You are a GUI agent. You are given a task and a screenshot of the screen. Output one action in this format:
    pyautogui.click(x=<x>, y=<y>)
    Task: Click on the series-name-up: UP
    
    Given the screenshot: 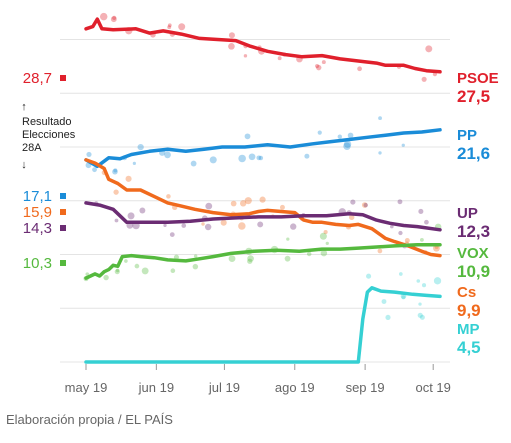 What is the action you would take?
    pyautogui.click(x=467, y=213)
    